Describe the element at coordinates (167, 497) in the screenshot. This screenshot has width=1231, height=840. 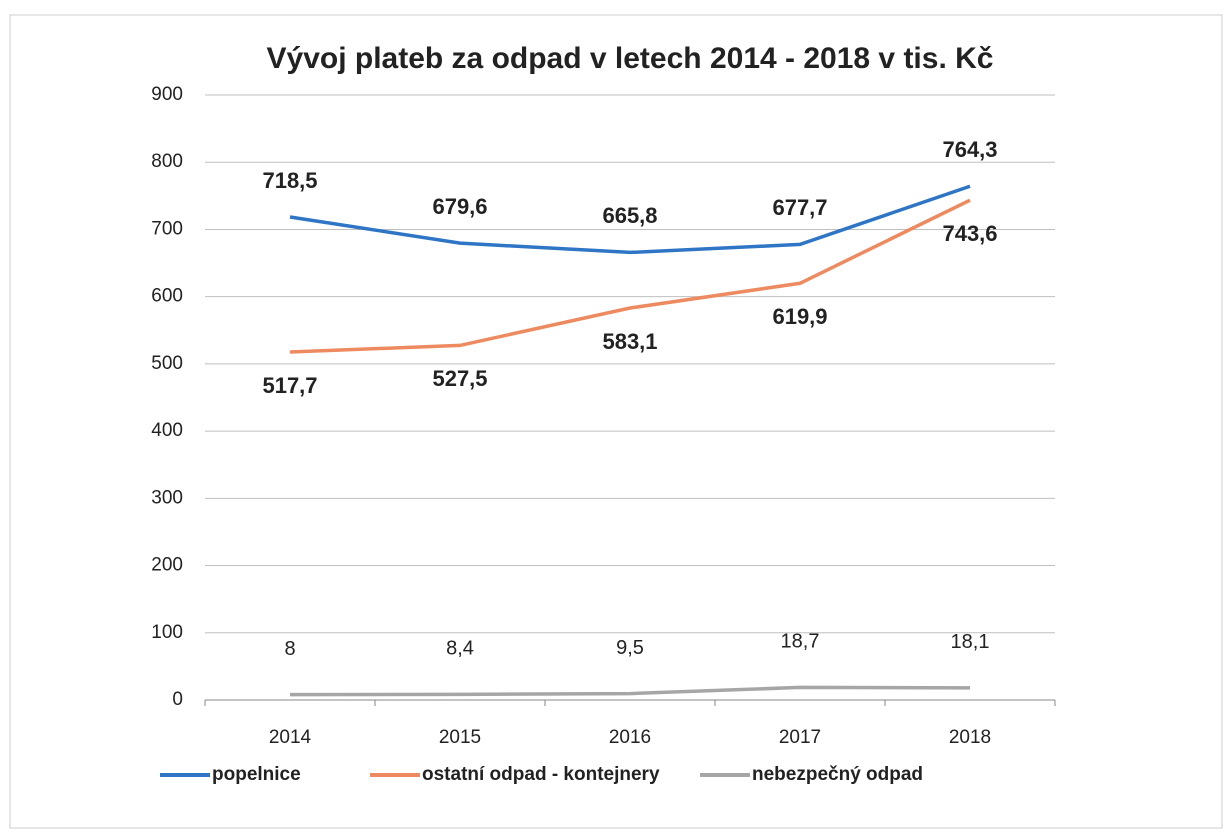
I see `y-tick-label: 300` at that location.